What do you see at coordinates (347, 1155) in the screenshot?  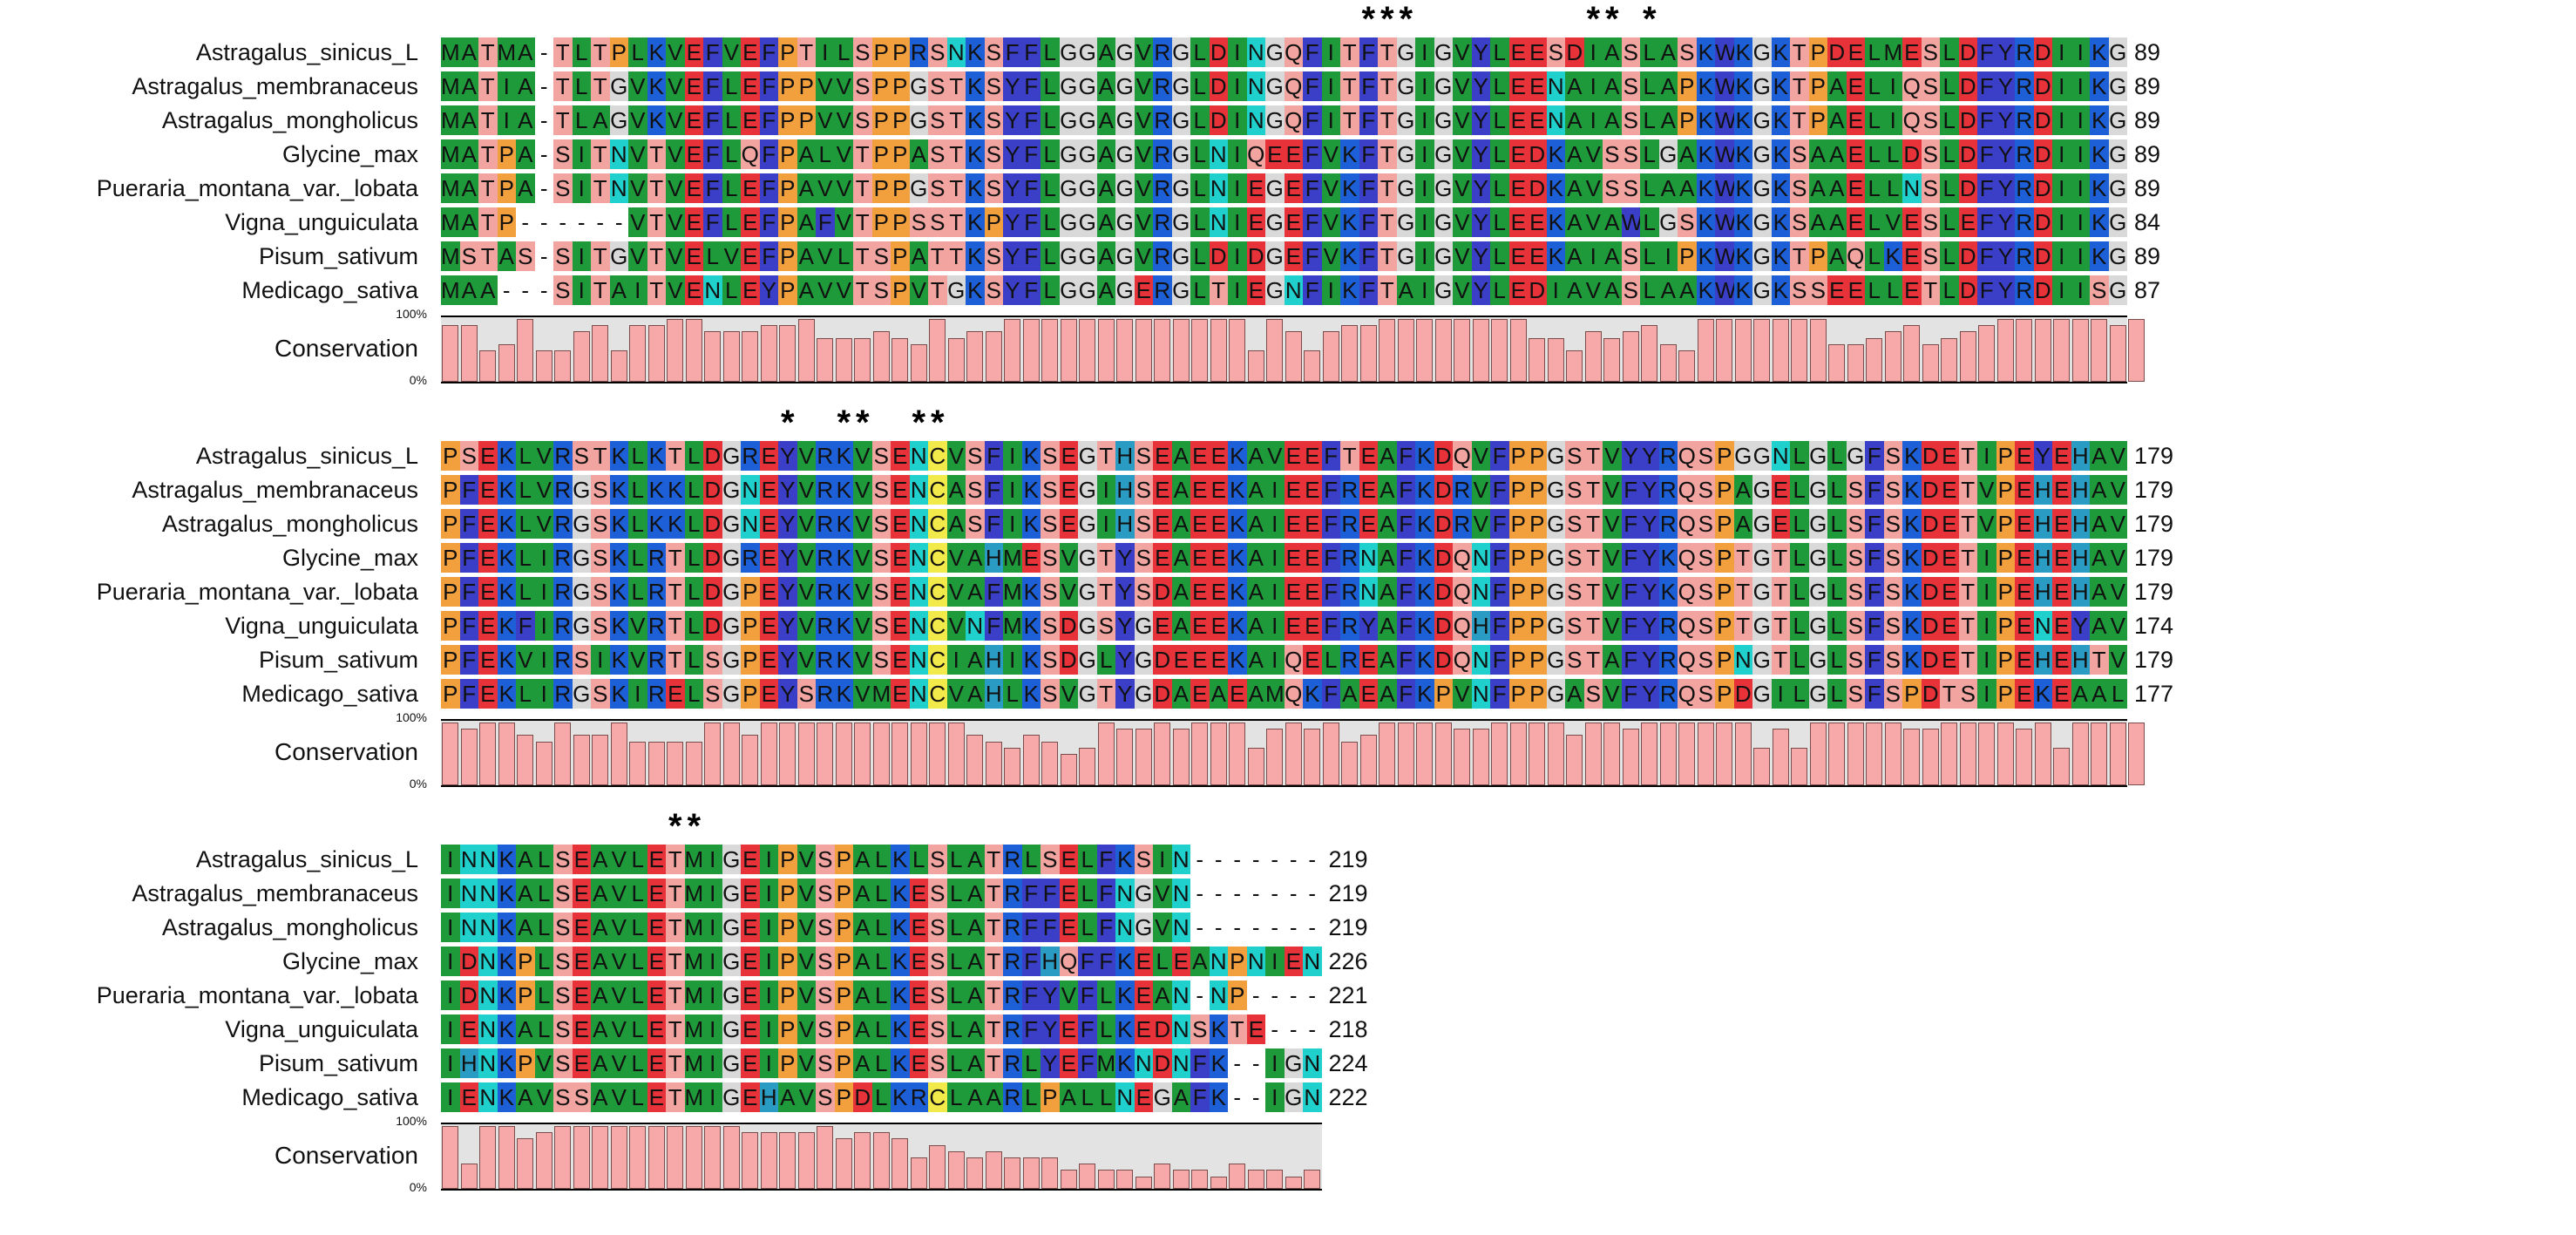 I see `conservation-label: Conservation` at bounding box center [347, 1155].